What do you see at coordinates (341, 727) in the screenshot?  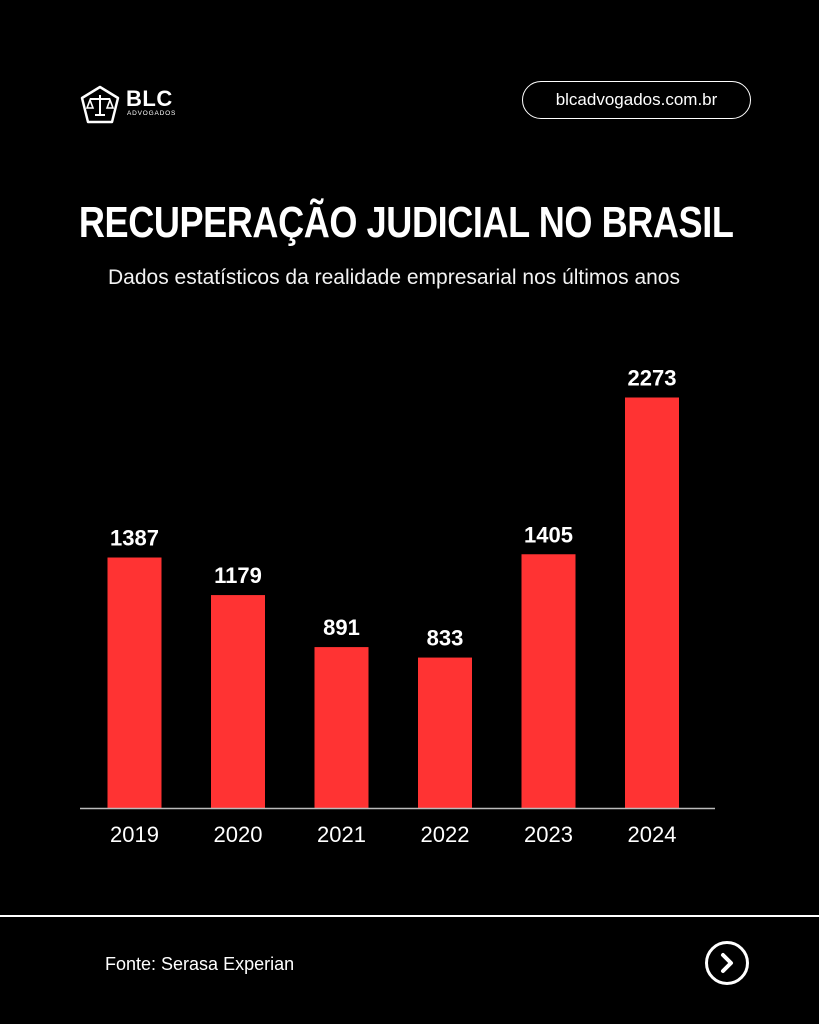 I see `bar-2021` at bounding box center [341, 727].